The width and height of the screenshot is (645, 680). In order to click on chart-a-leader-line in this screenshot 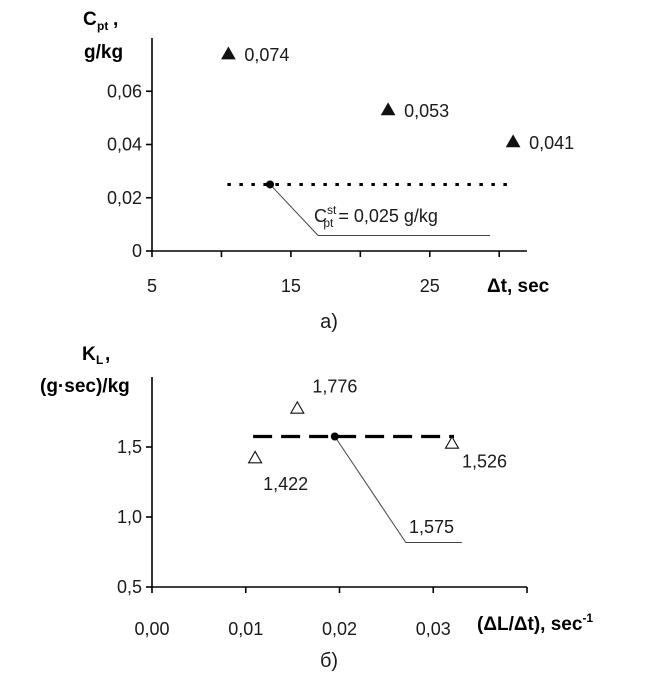, I will do `click(380, 210)`.